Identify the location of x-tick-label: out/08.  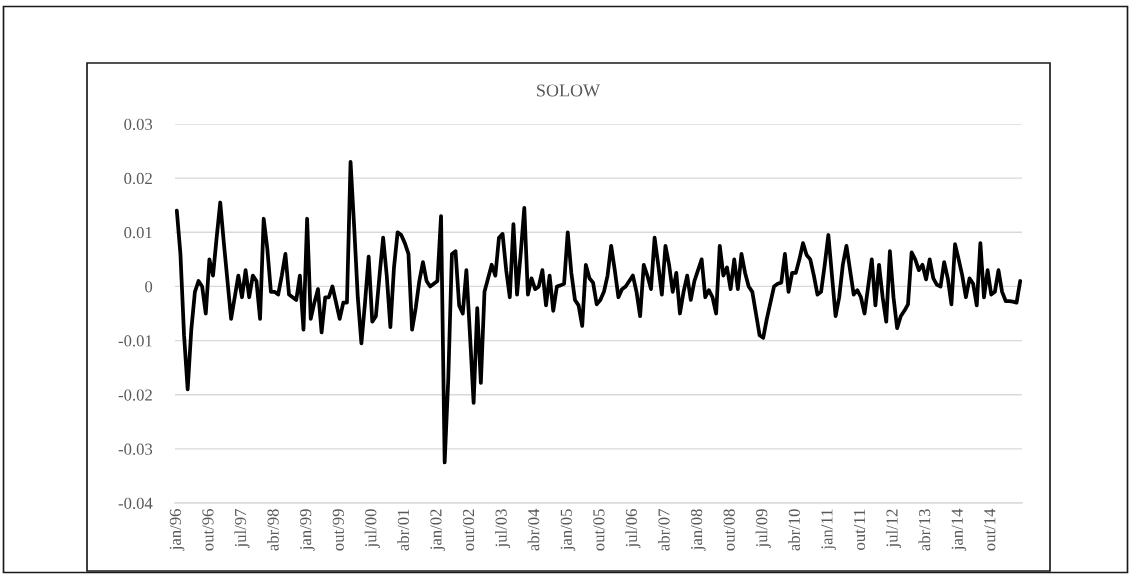
(729, 530).